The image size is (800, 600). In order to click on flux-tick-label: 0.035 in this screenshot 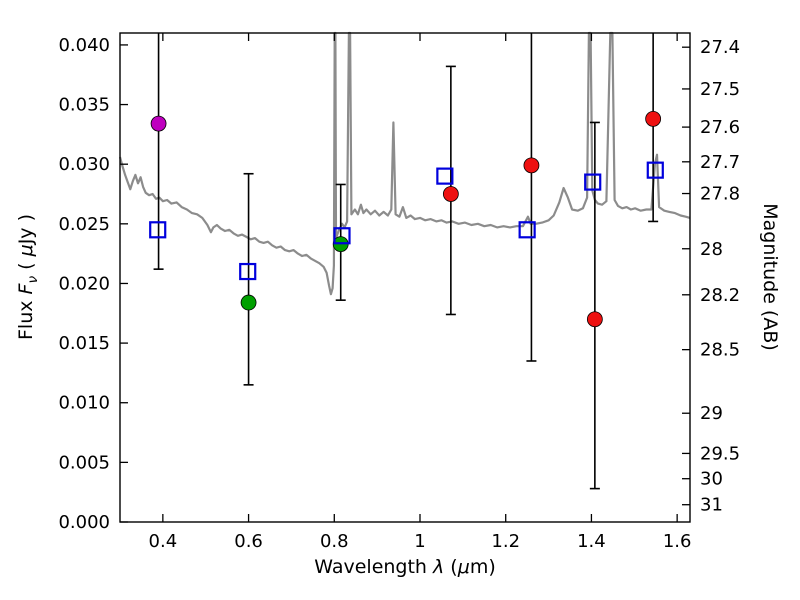, I will do `click(84, 105)`.